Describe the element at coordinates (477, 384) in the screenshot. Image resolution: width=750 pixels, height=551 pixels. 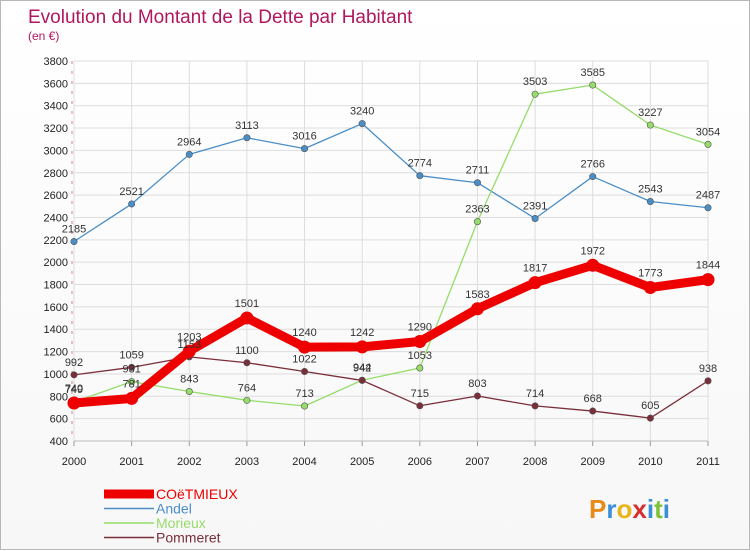
I see `data-label: 803` at that location.